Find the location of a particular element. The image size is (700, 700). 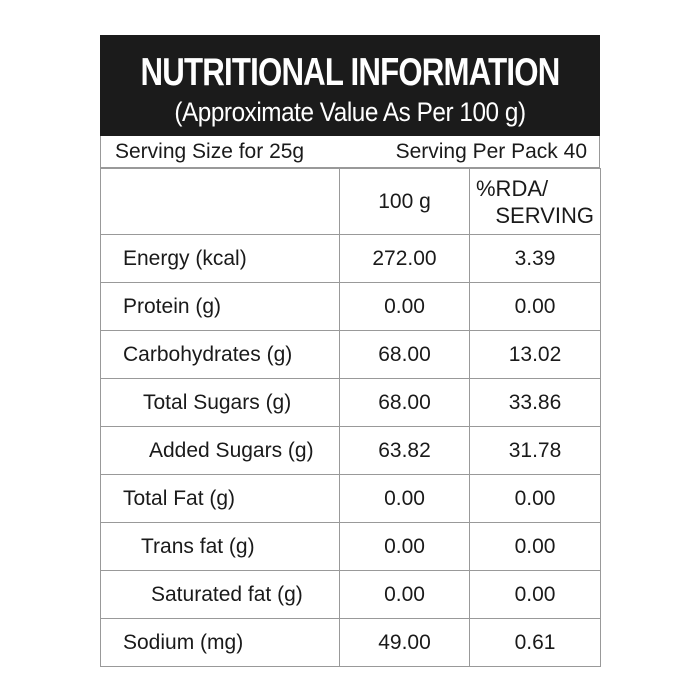

serving-size: Serving Size for 25g is located at coordinates (210, 151).